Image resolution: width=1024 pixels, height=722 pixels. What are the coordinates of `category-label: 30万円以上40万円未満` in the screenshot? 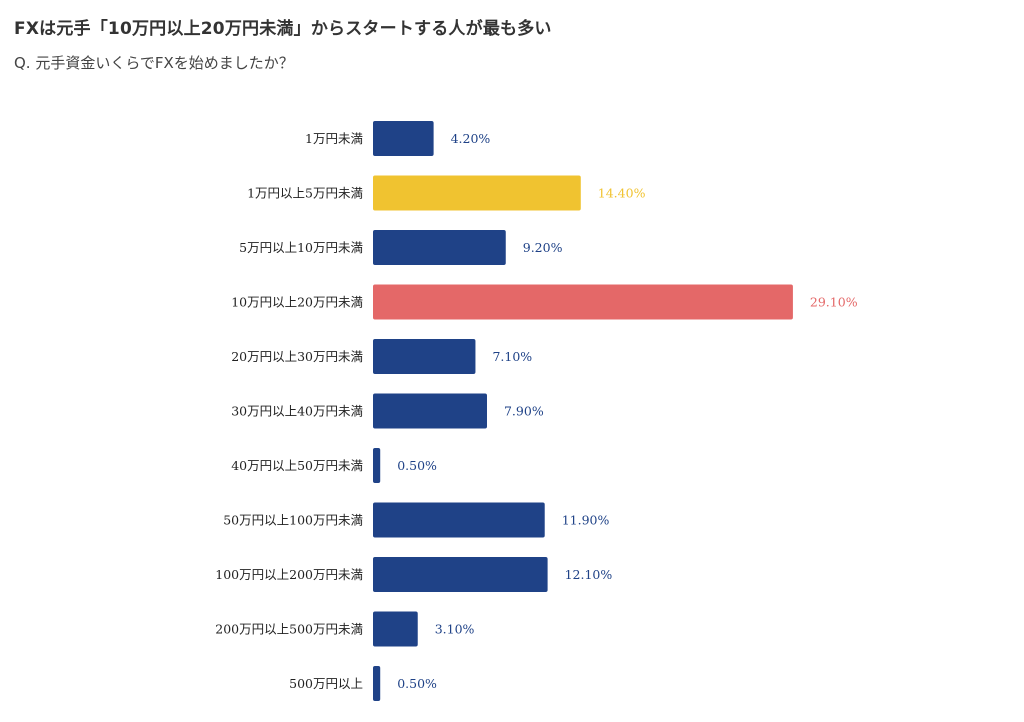 It's located at (297, 411).